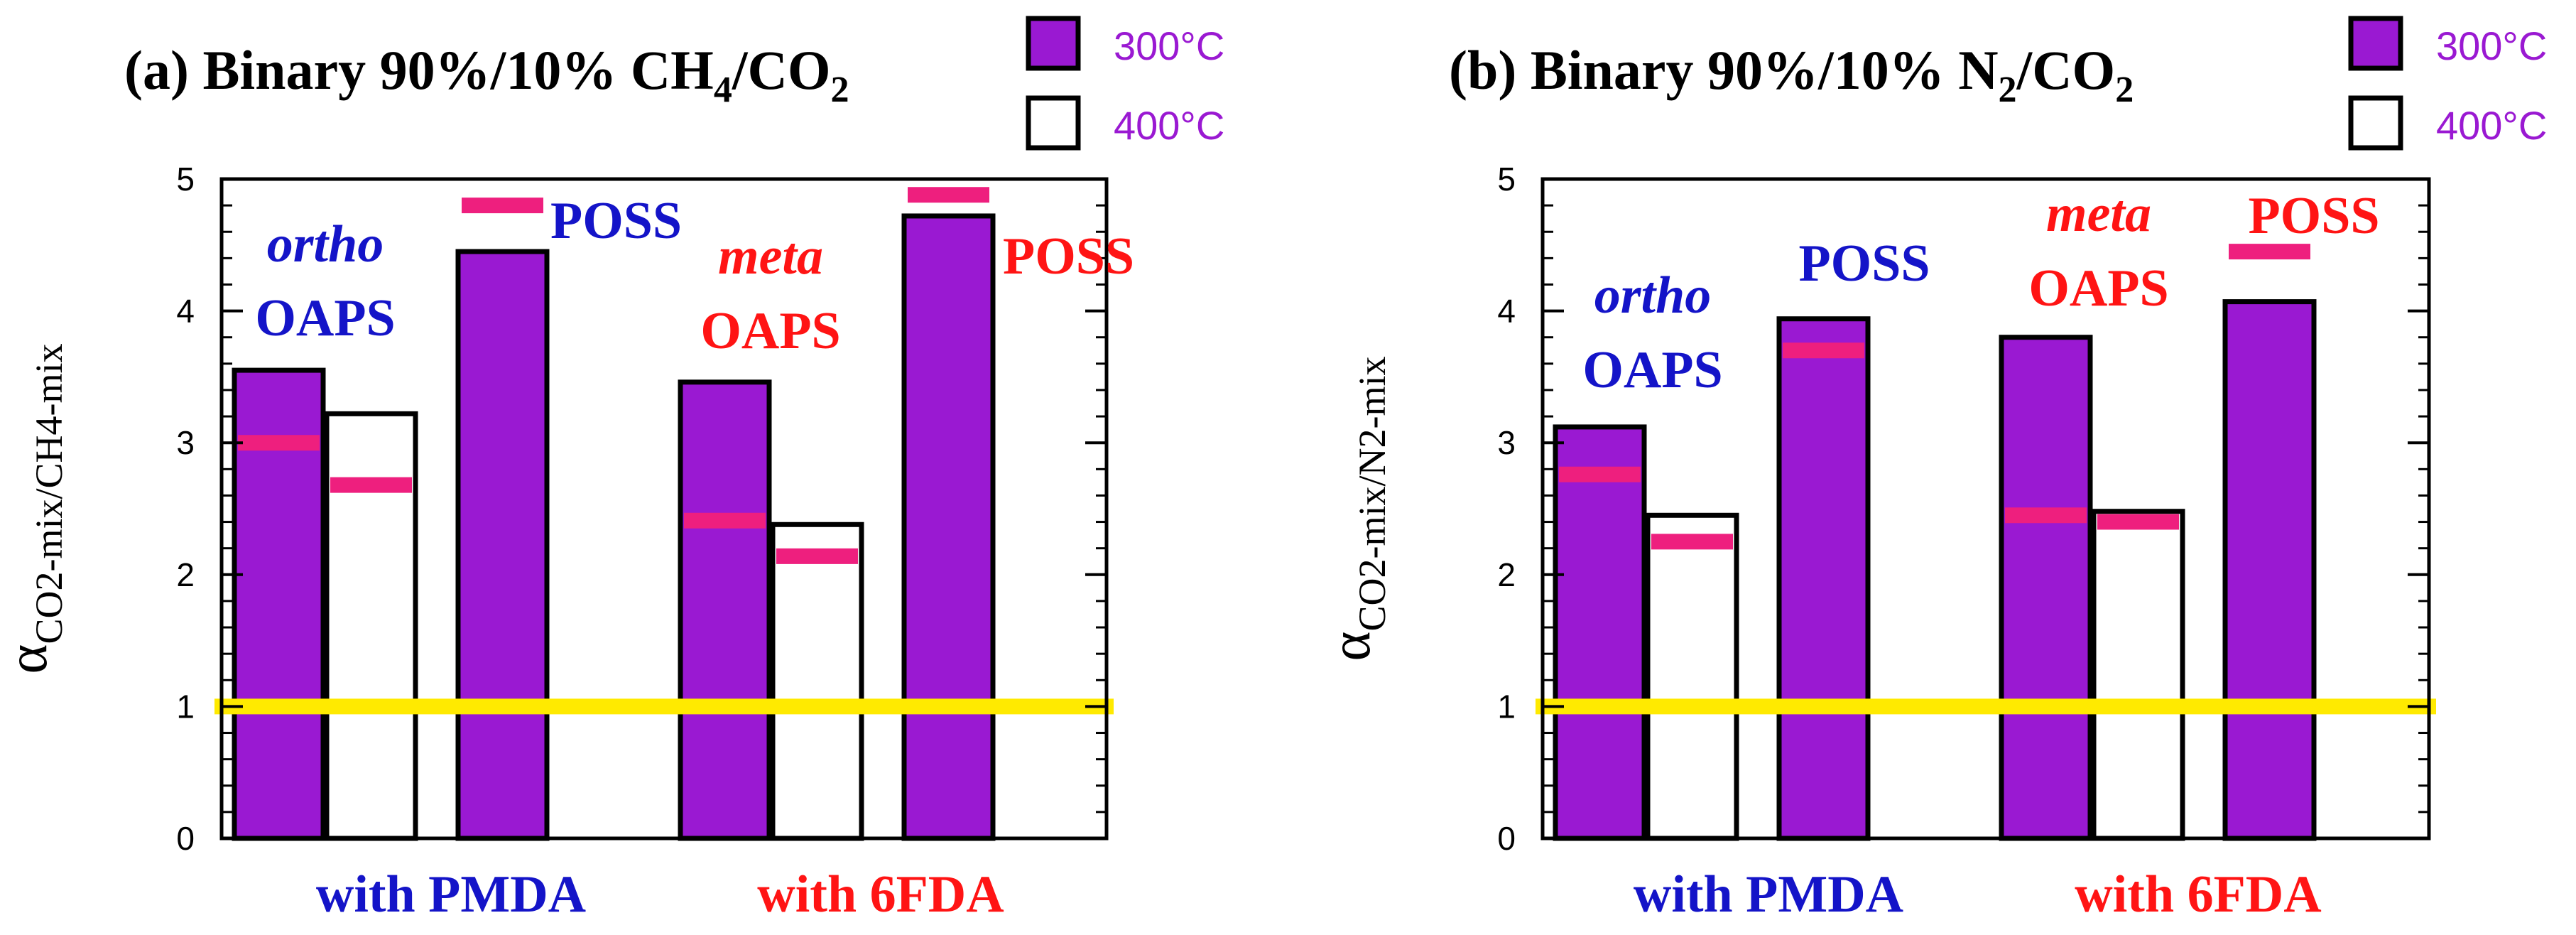 Image resolution: width=2576 pixels, height=935 pixels. I want to click on title-text: (b) Binary 90%/10% N, so click(1724, 70).